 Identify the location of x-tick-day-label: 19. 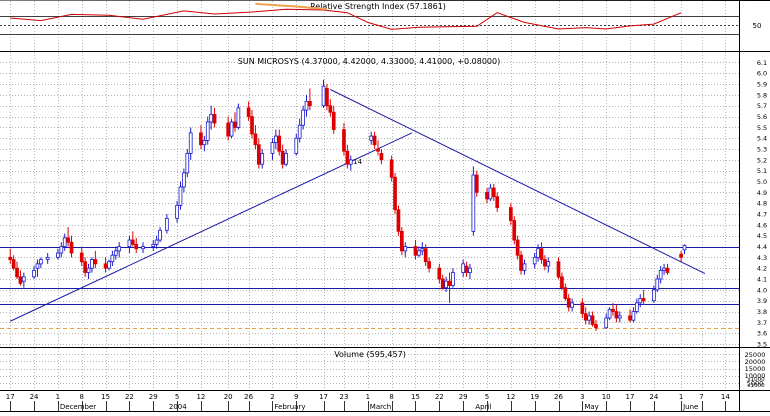
(534, 397).